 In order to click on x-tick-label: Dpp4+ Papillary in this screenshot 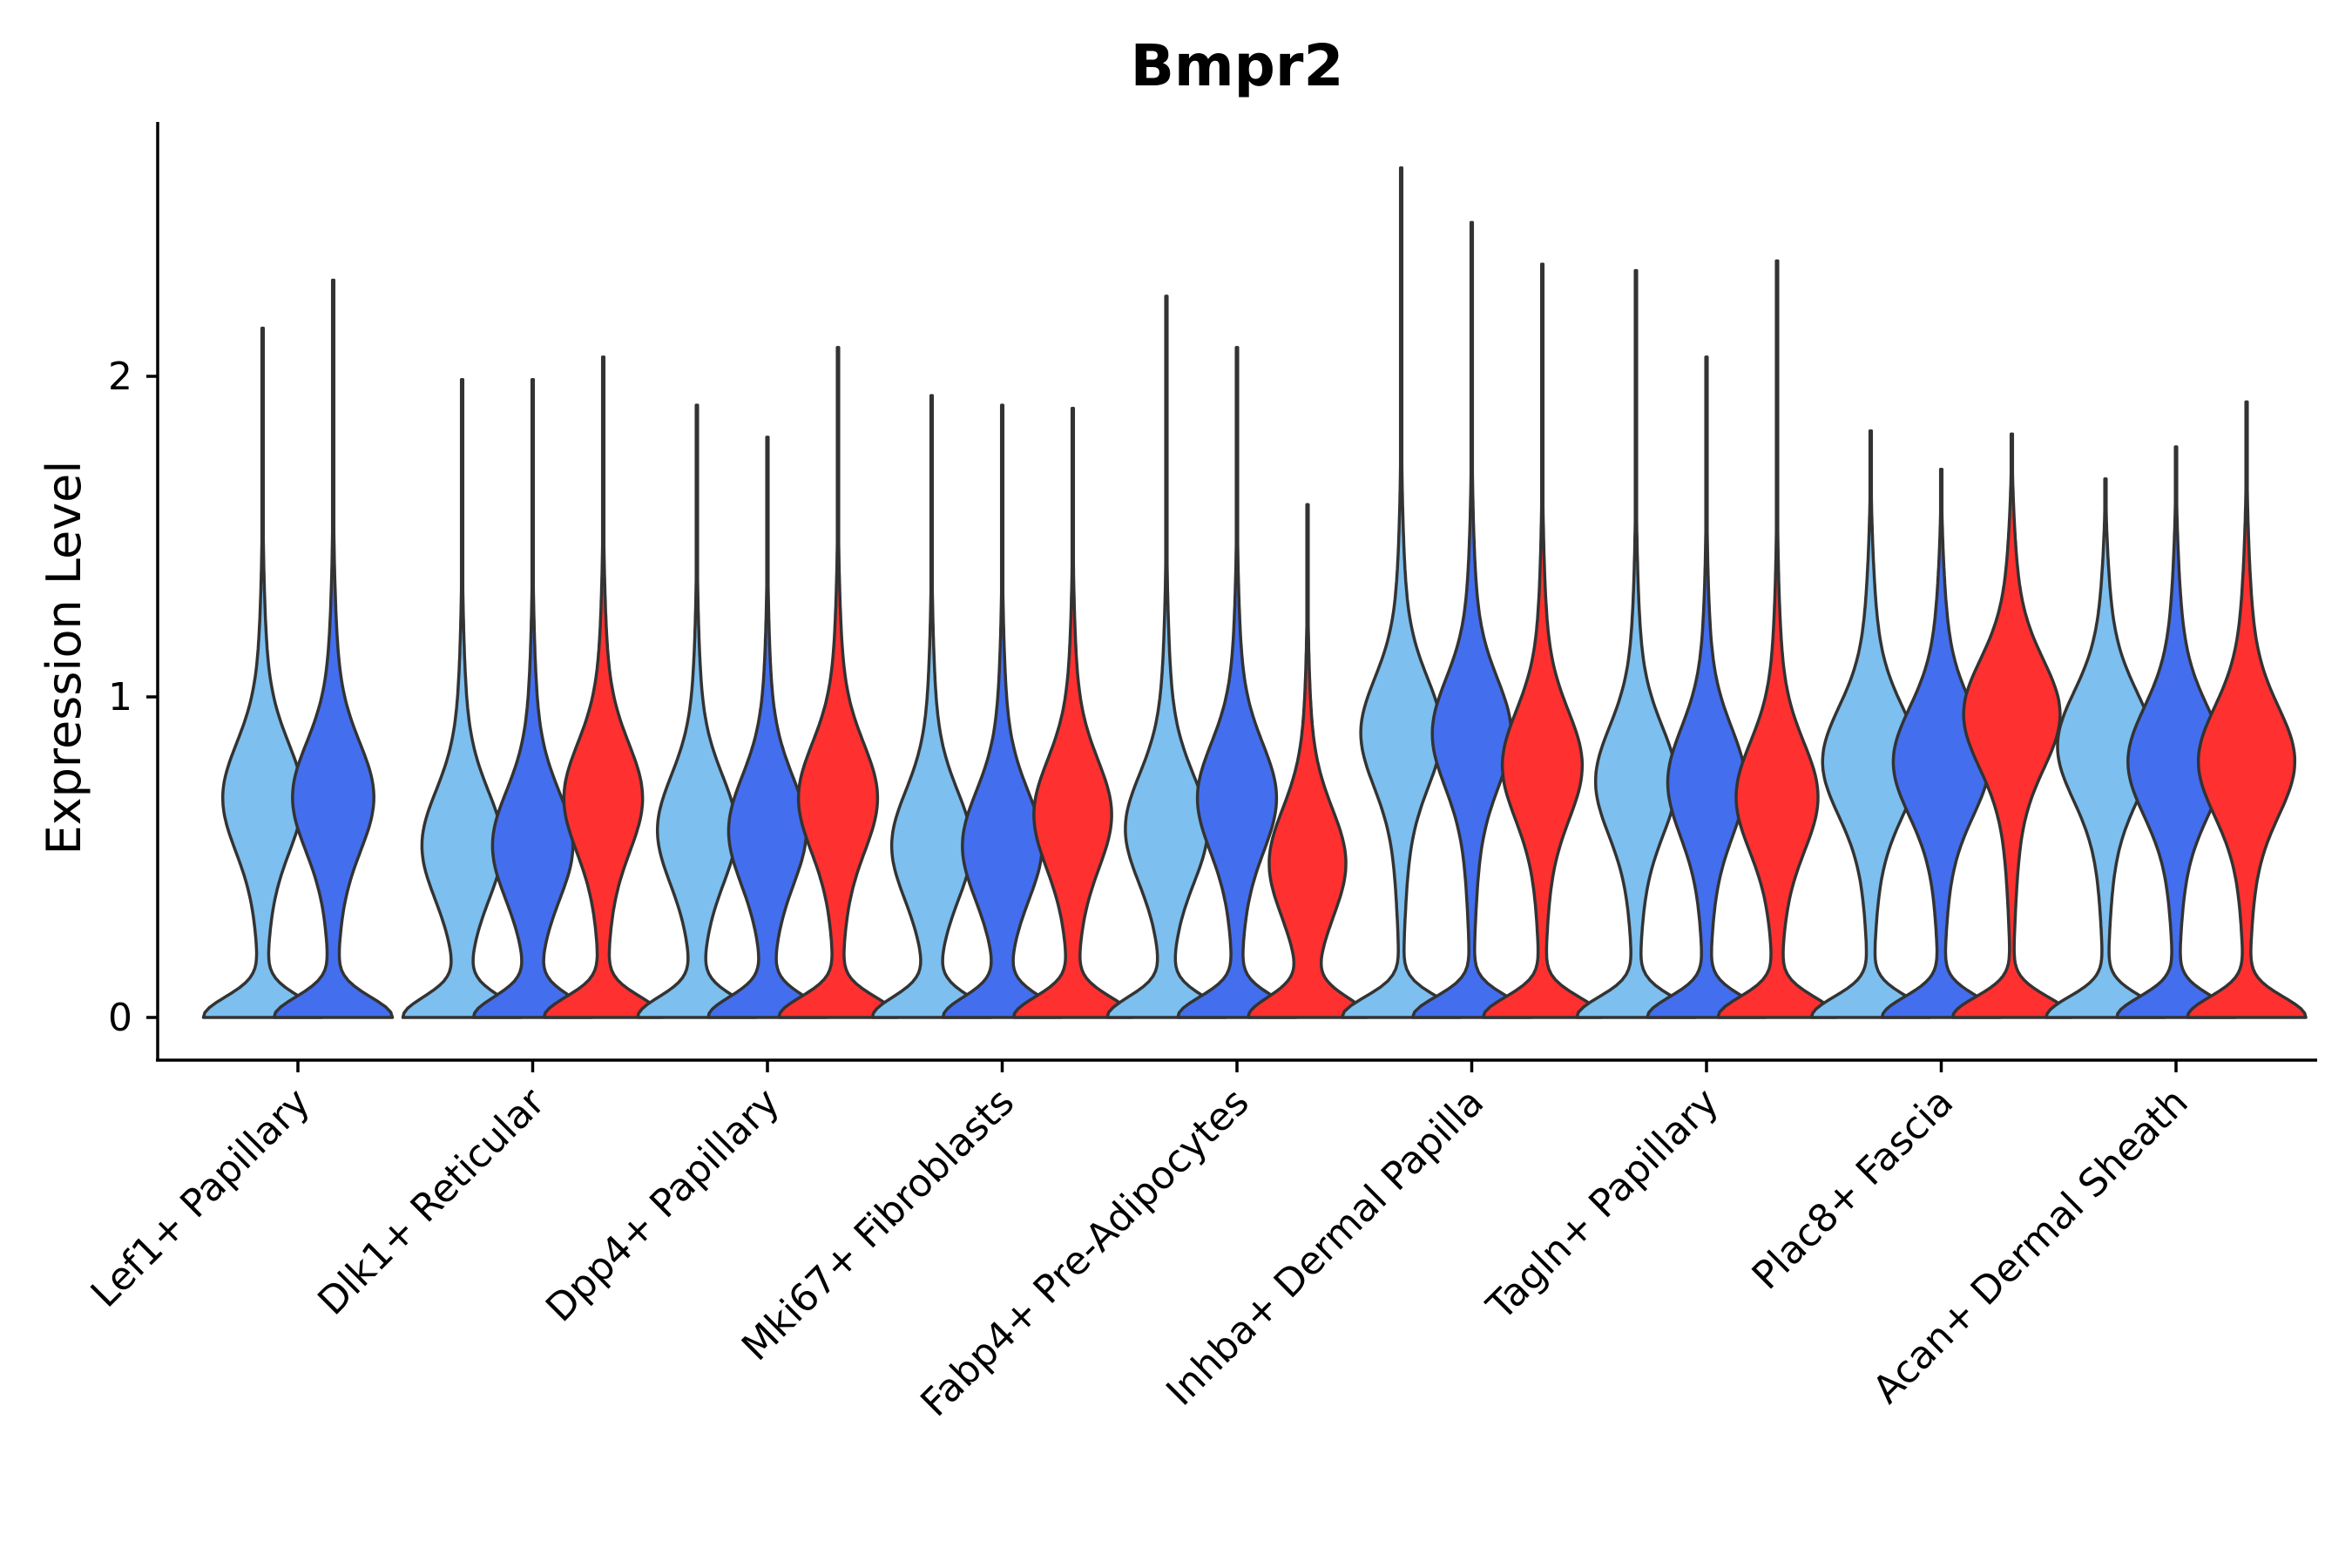, I will do `click(662, 1205)`.